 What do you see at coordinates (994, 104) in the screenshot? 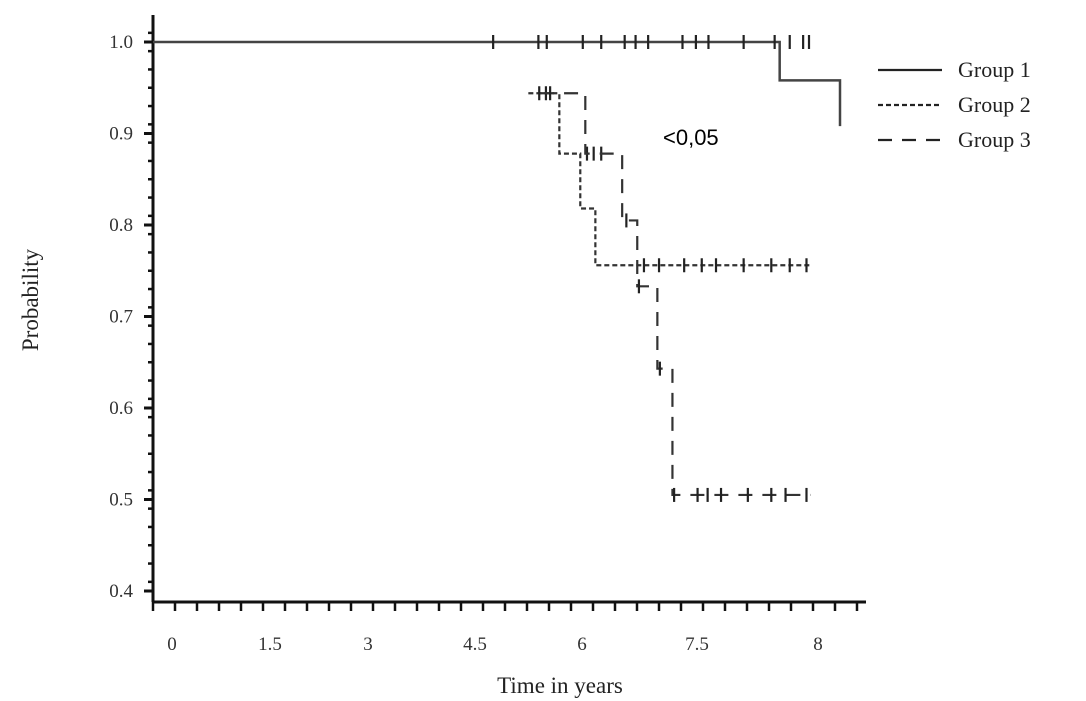
I see `legend-label: Group 2` at bounding box center [994, 104].